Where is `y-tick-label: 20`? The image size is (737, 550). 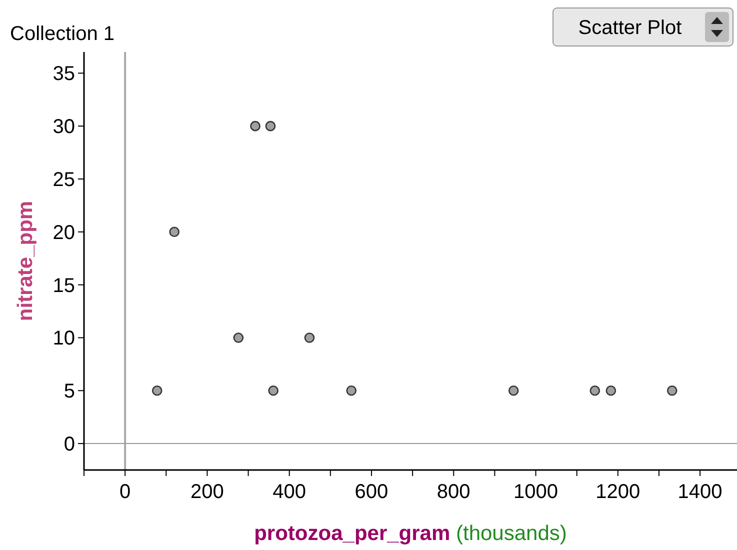
y-tick-label: 20 is located at coordinates (63, 233).